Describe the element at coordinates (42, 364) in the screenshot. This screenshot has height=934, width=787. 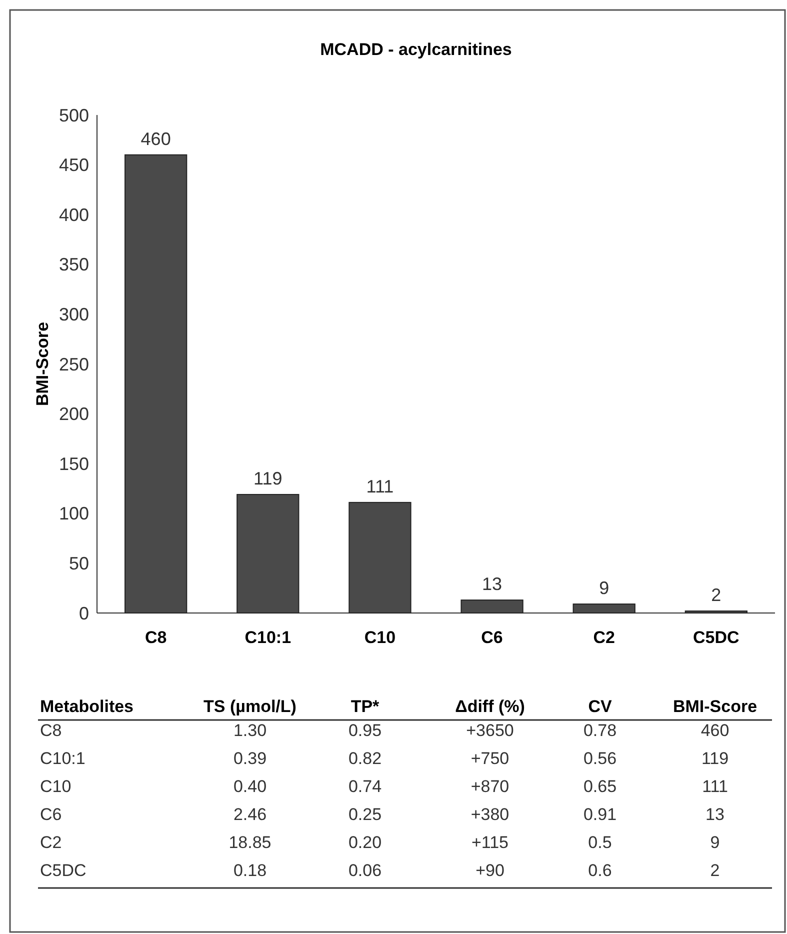
I see `y-axis-title: BMI-Score` at that location.